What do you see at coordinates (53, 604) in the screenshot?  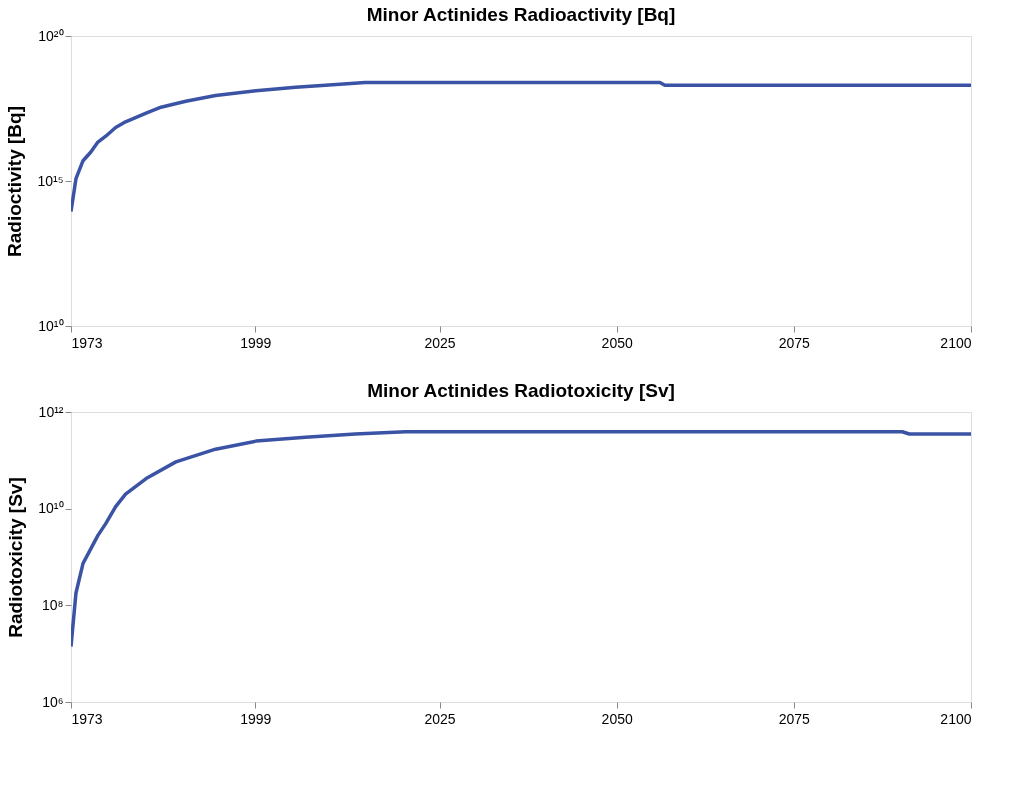 I see `y-tick-label: 10⁸` at bounding box center [53, 604].